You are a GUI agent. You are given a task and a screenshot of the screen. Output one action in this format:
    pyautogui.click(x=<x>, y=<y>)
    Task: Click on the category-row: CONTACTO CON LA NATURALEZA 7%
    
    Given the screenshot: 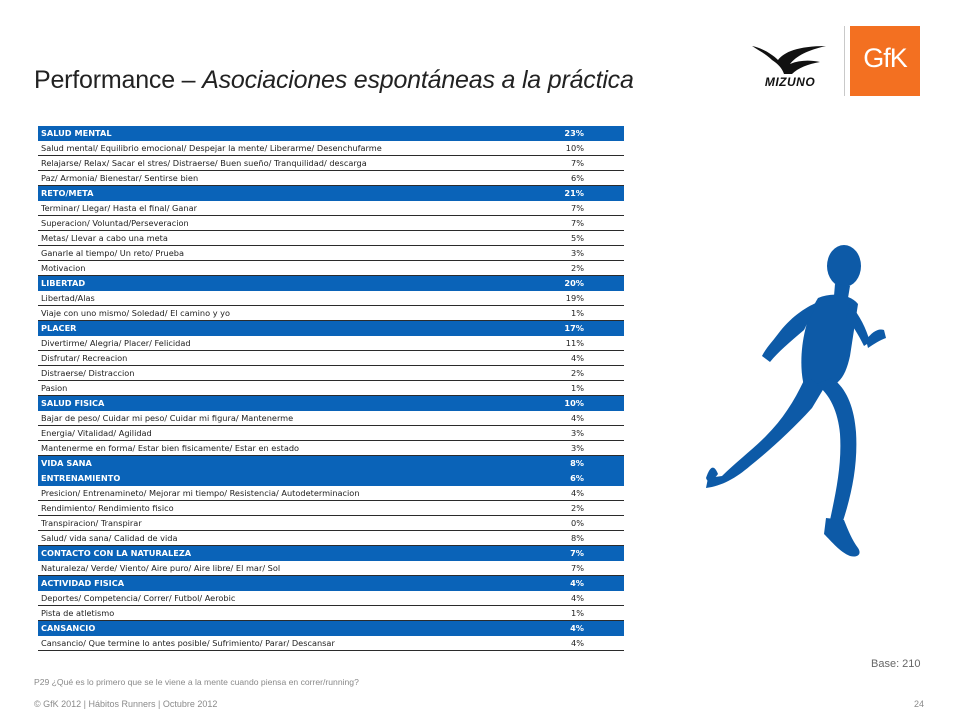 What is the action you would take?
    pyautogui.click(x=331, y=553)
    